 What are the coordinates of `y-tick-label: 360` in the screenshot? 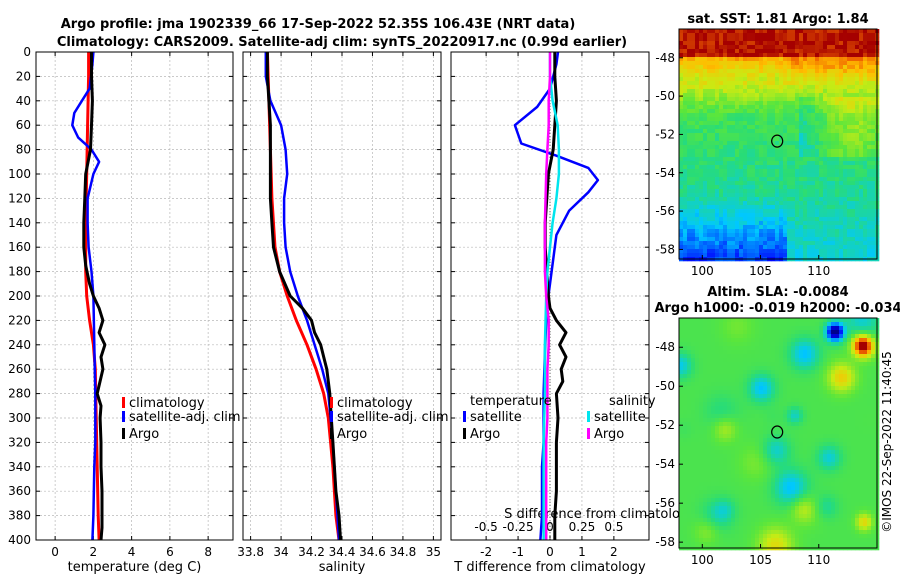 It's located at (19, 491).